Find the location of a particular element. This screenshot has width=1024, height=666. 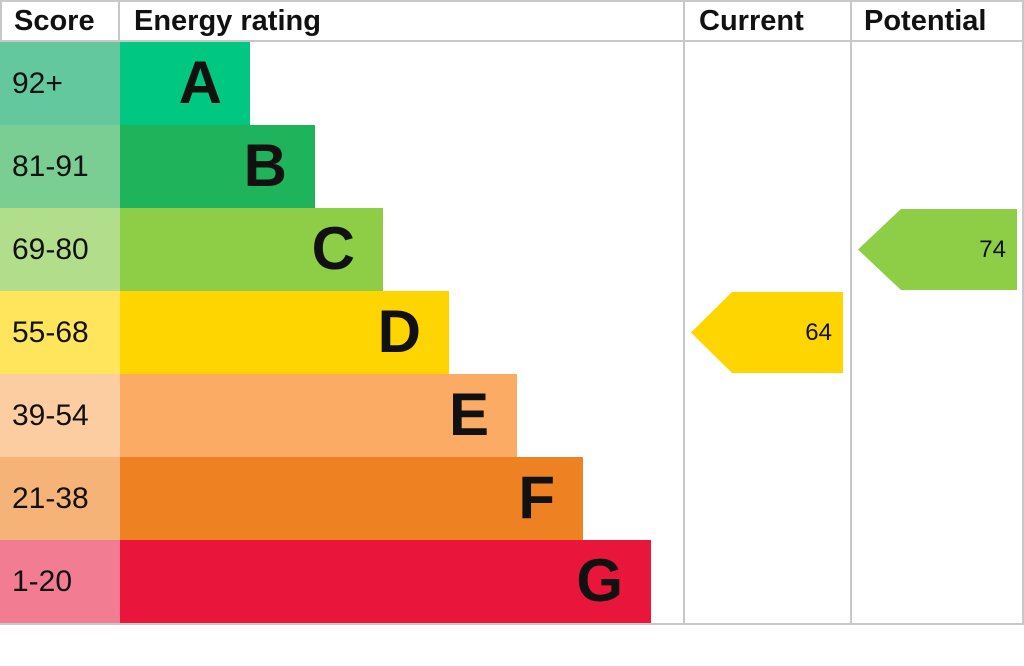

band-row-b: 81-91 B is located at coordinates (512, 166).